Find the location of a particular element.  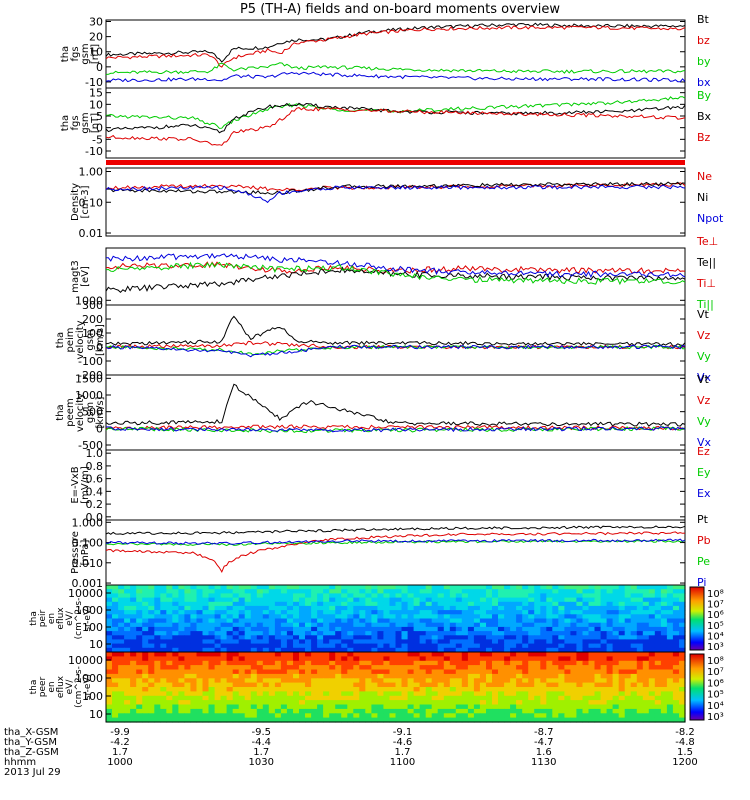

colorbar-tick-label: 10⁷ is located at coordinates (715, 672).